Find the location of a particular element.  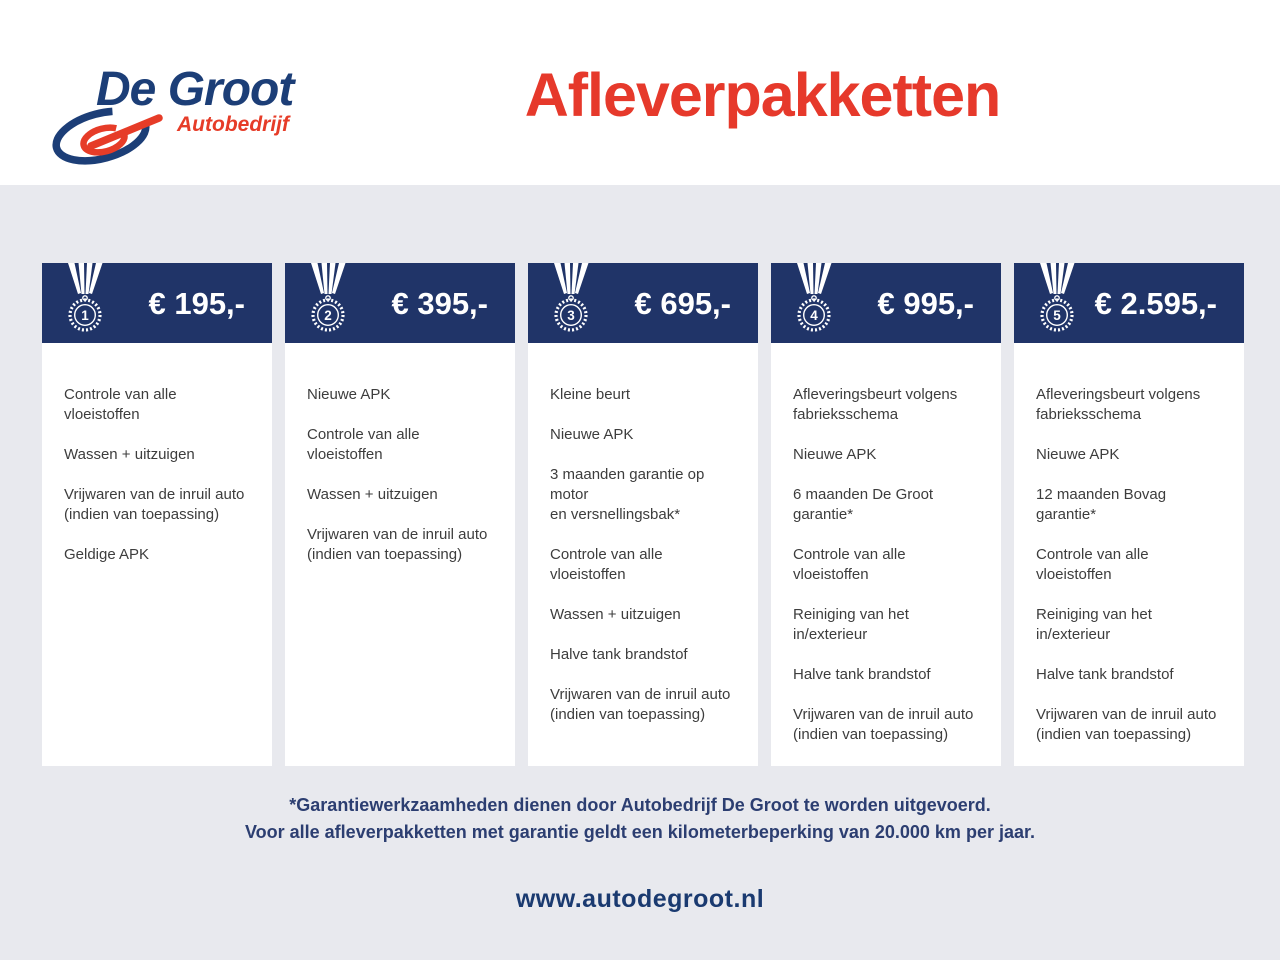

package-price: € 695,- is located at coordinates (682, 303).